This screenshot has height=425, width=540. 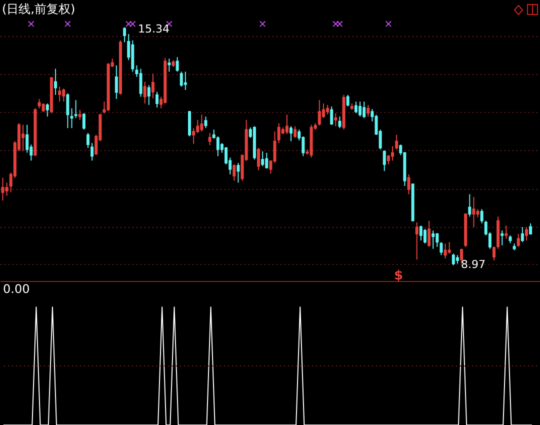 I want to click on chart-title: (日线,前复权), so click(x=39, y=9).